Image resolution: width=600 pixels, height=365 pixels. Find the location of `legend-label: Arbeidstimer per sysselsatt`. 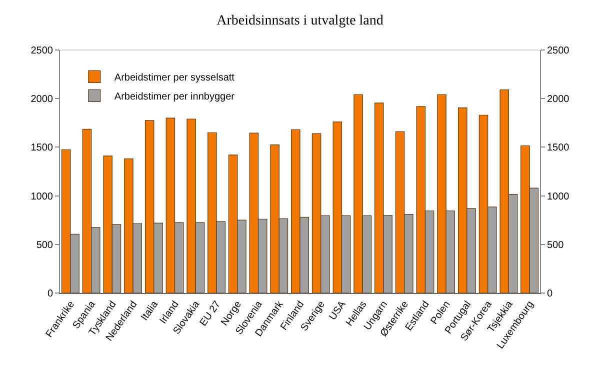

legend-label: Arbeidstimer per sysselsatt is located at coordinates (174, 78).